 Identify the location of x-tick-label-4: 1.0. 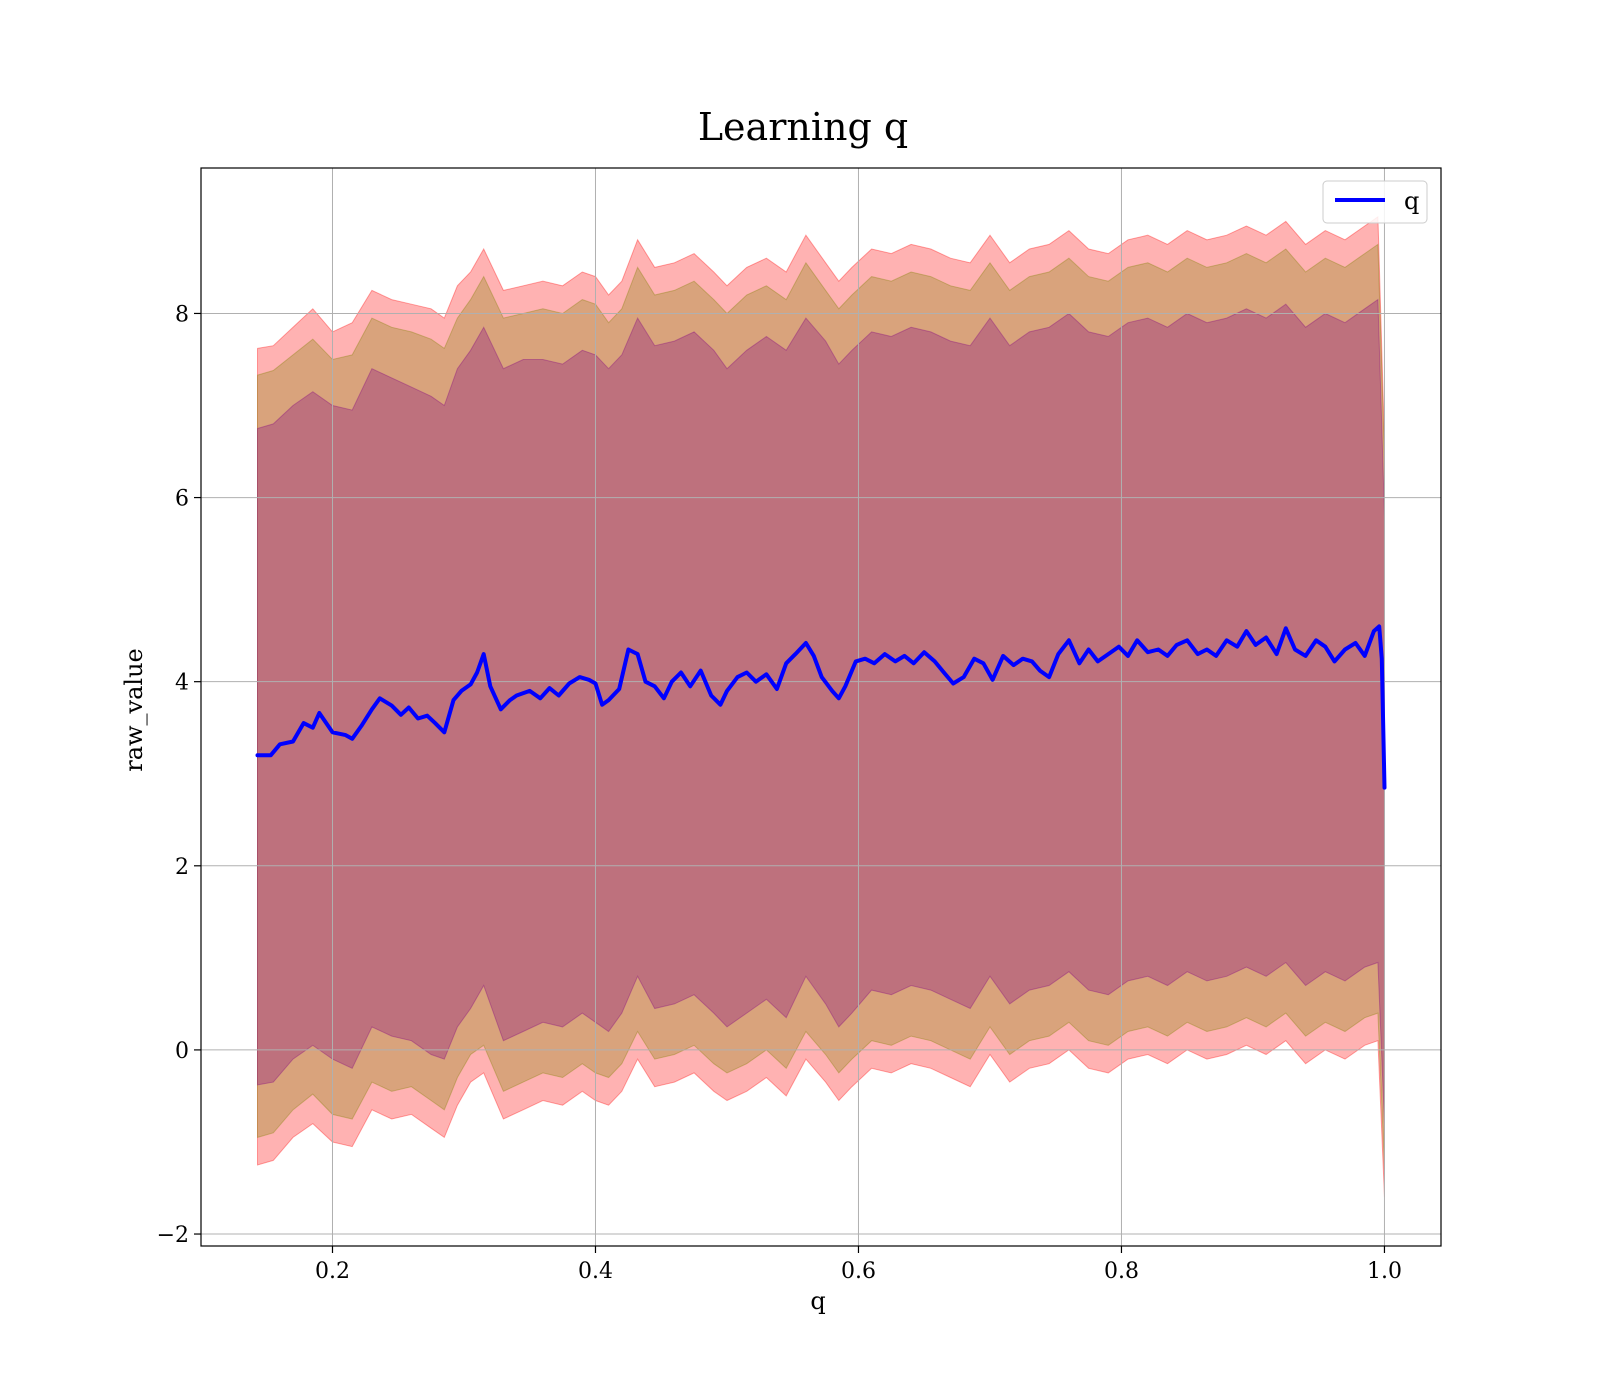
(1384, 1271).